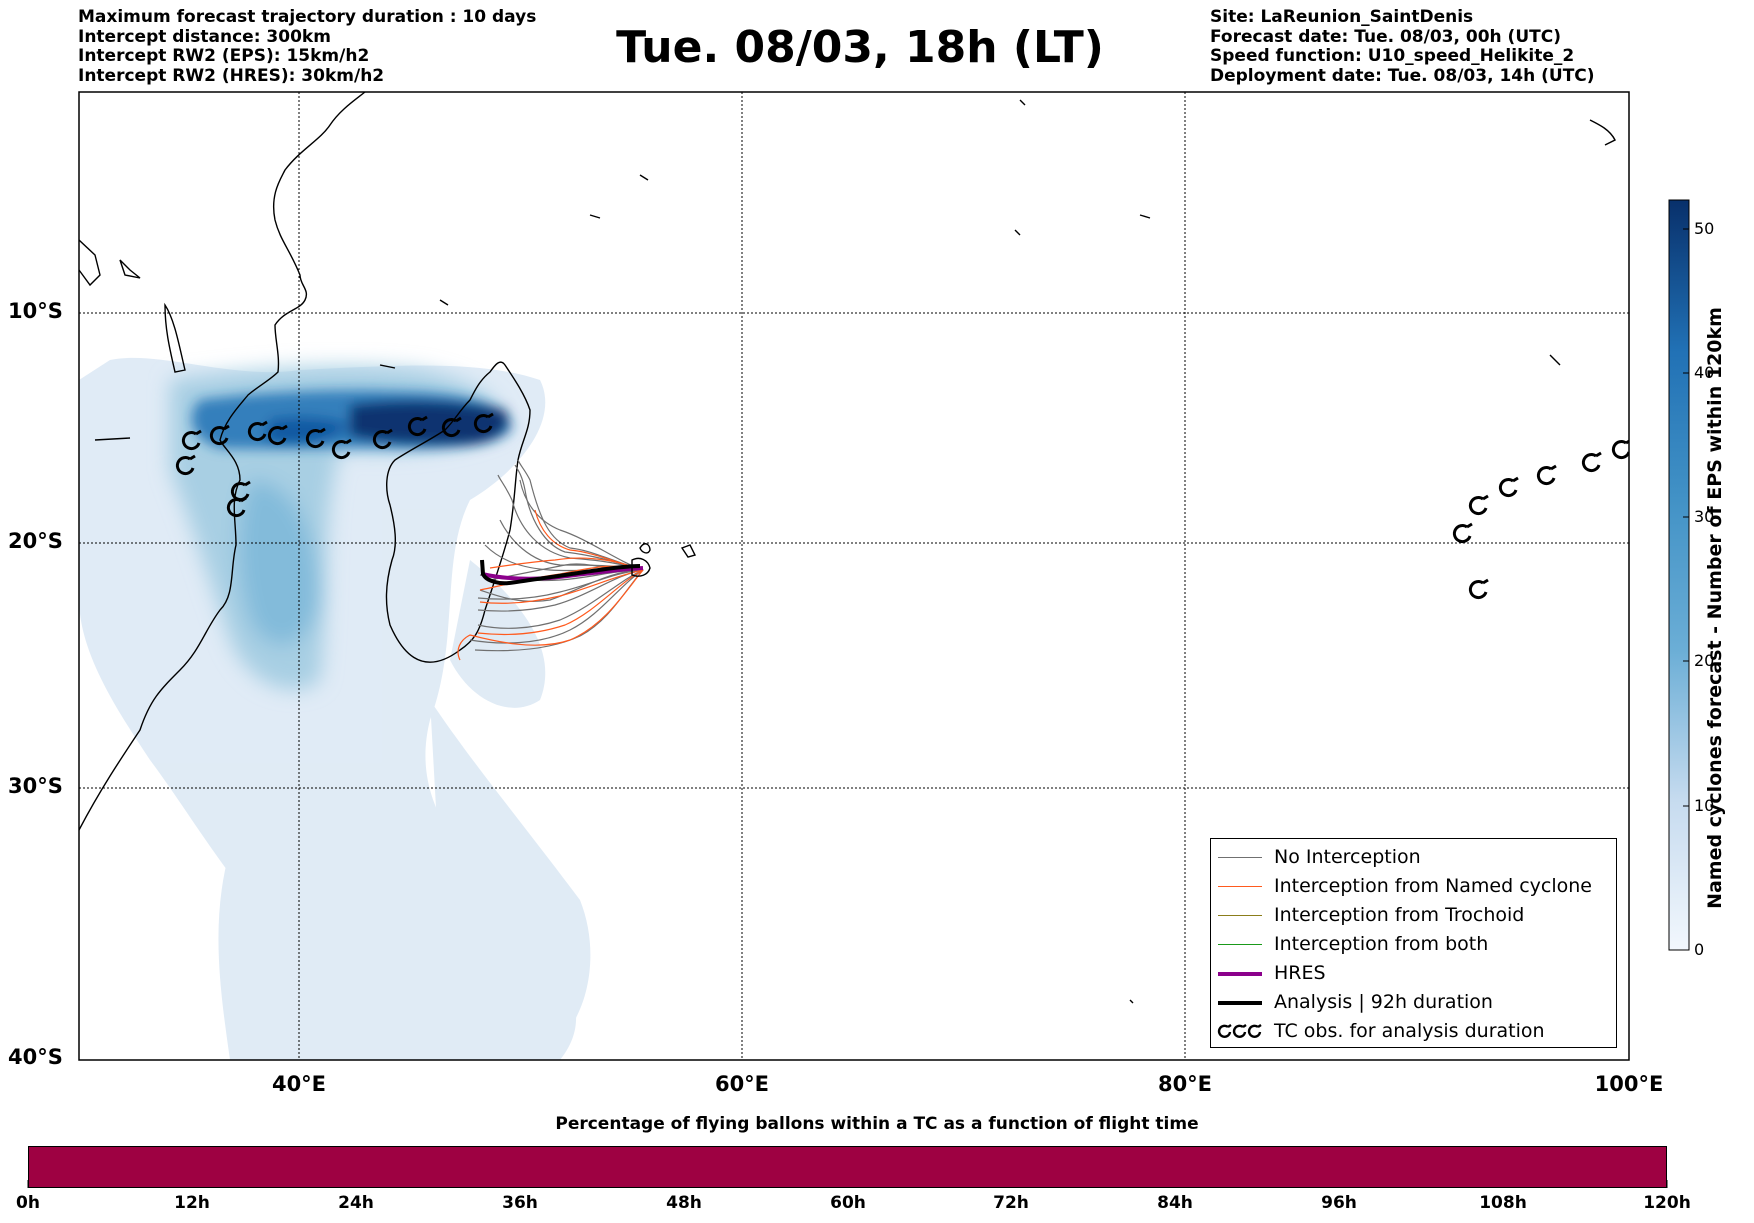 The image size is (1754, 1223). Describe the element at coordinates (1399, 915) in the screenshot. I see `legend-label: Interception from Trochoid` at that location.